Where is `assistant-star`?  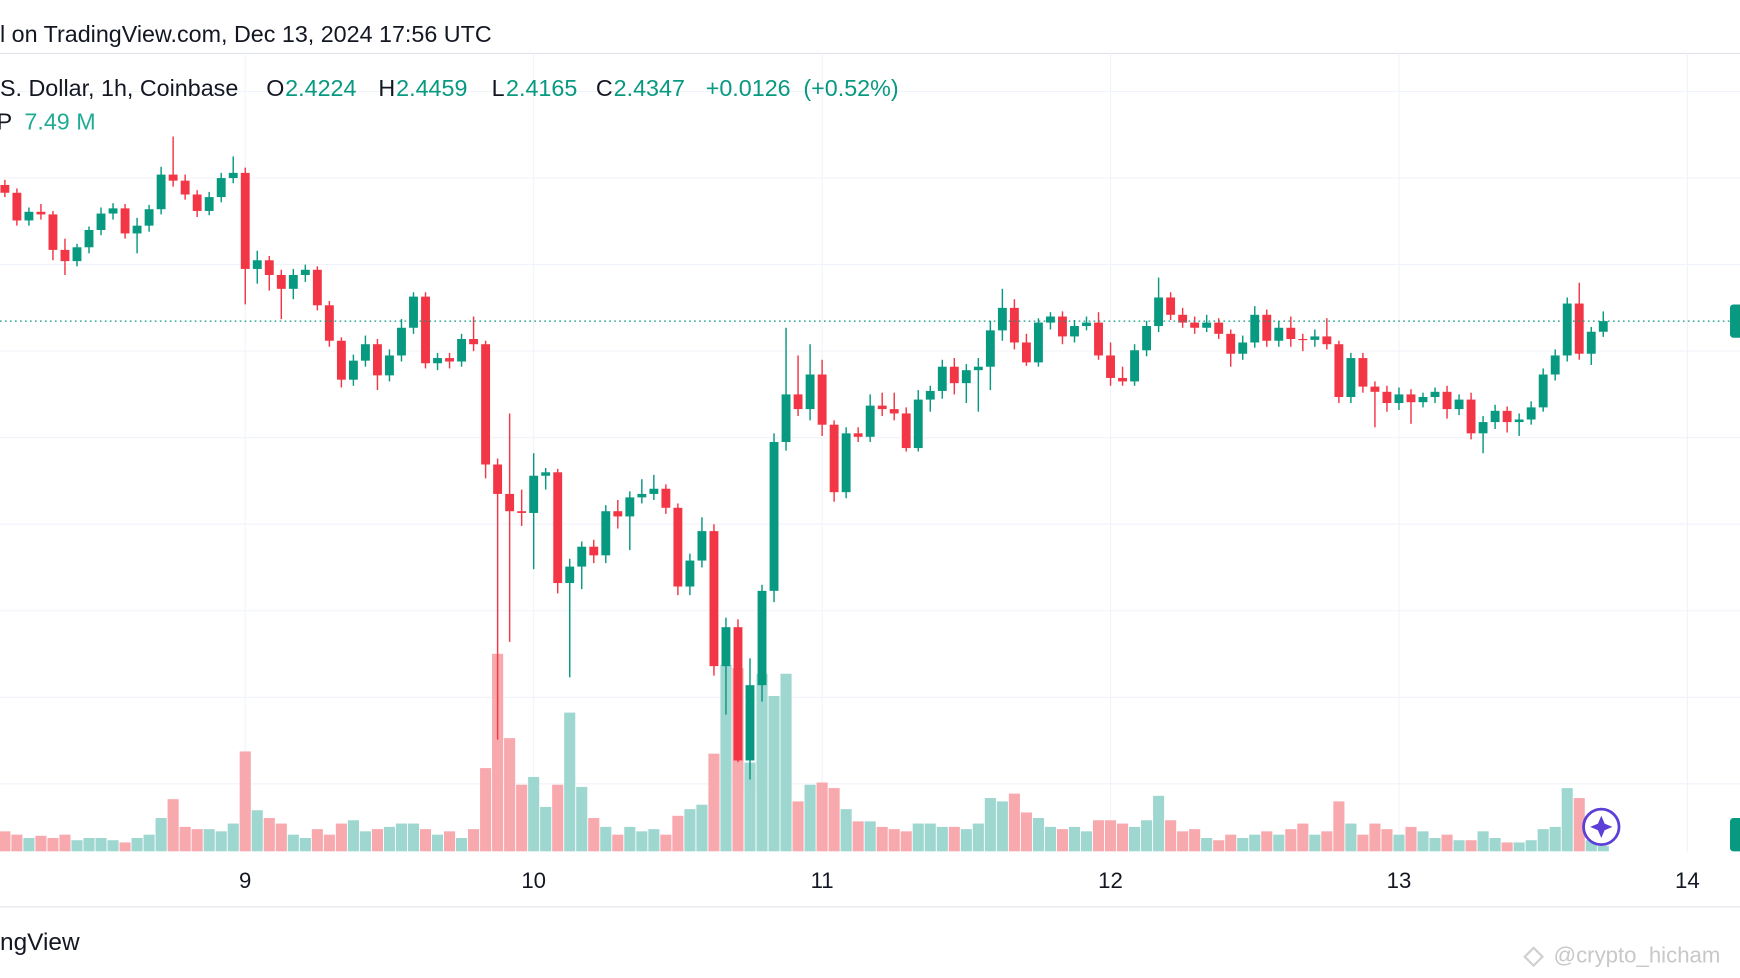 assistant-star is located at coordinates (1601, 826).